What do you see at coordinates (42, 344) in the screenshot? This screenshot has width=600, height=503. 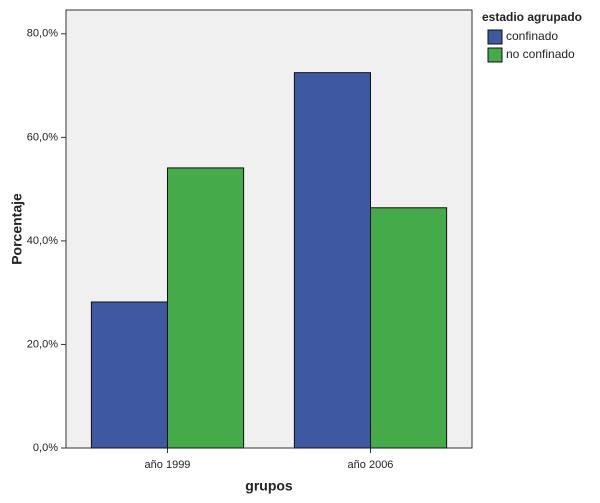 I see `y-tick-label: 20,0%` at bounding box center [42, 344].